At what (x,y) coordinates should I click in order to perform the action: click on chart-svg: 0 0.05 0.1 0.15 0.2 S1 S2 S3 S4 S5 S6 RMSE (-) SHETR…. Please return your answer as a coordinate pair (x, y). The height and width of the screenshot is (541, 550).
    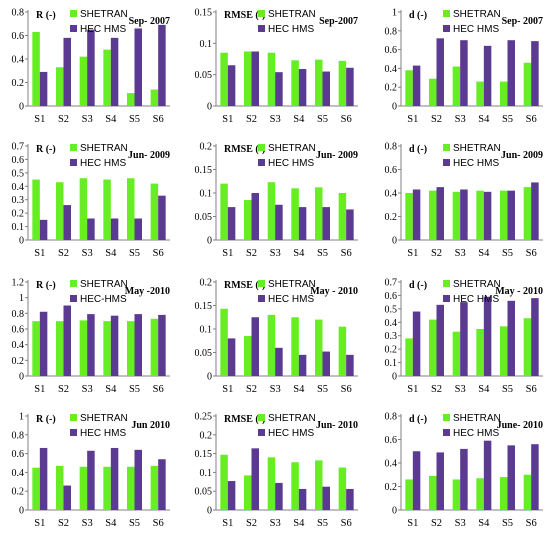
    Looking at the image, I should click on (276, 200).